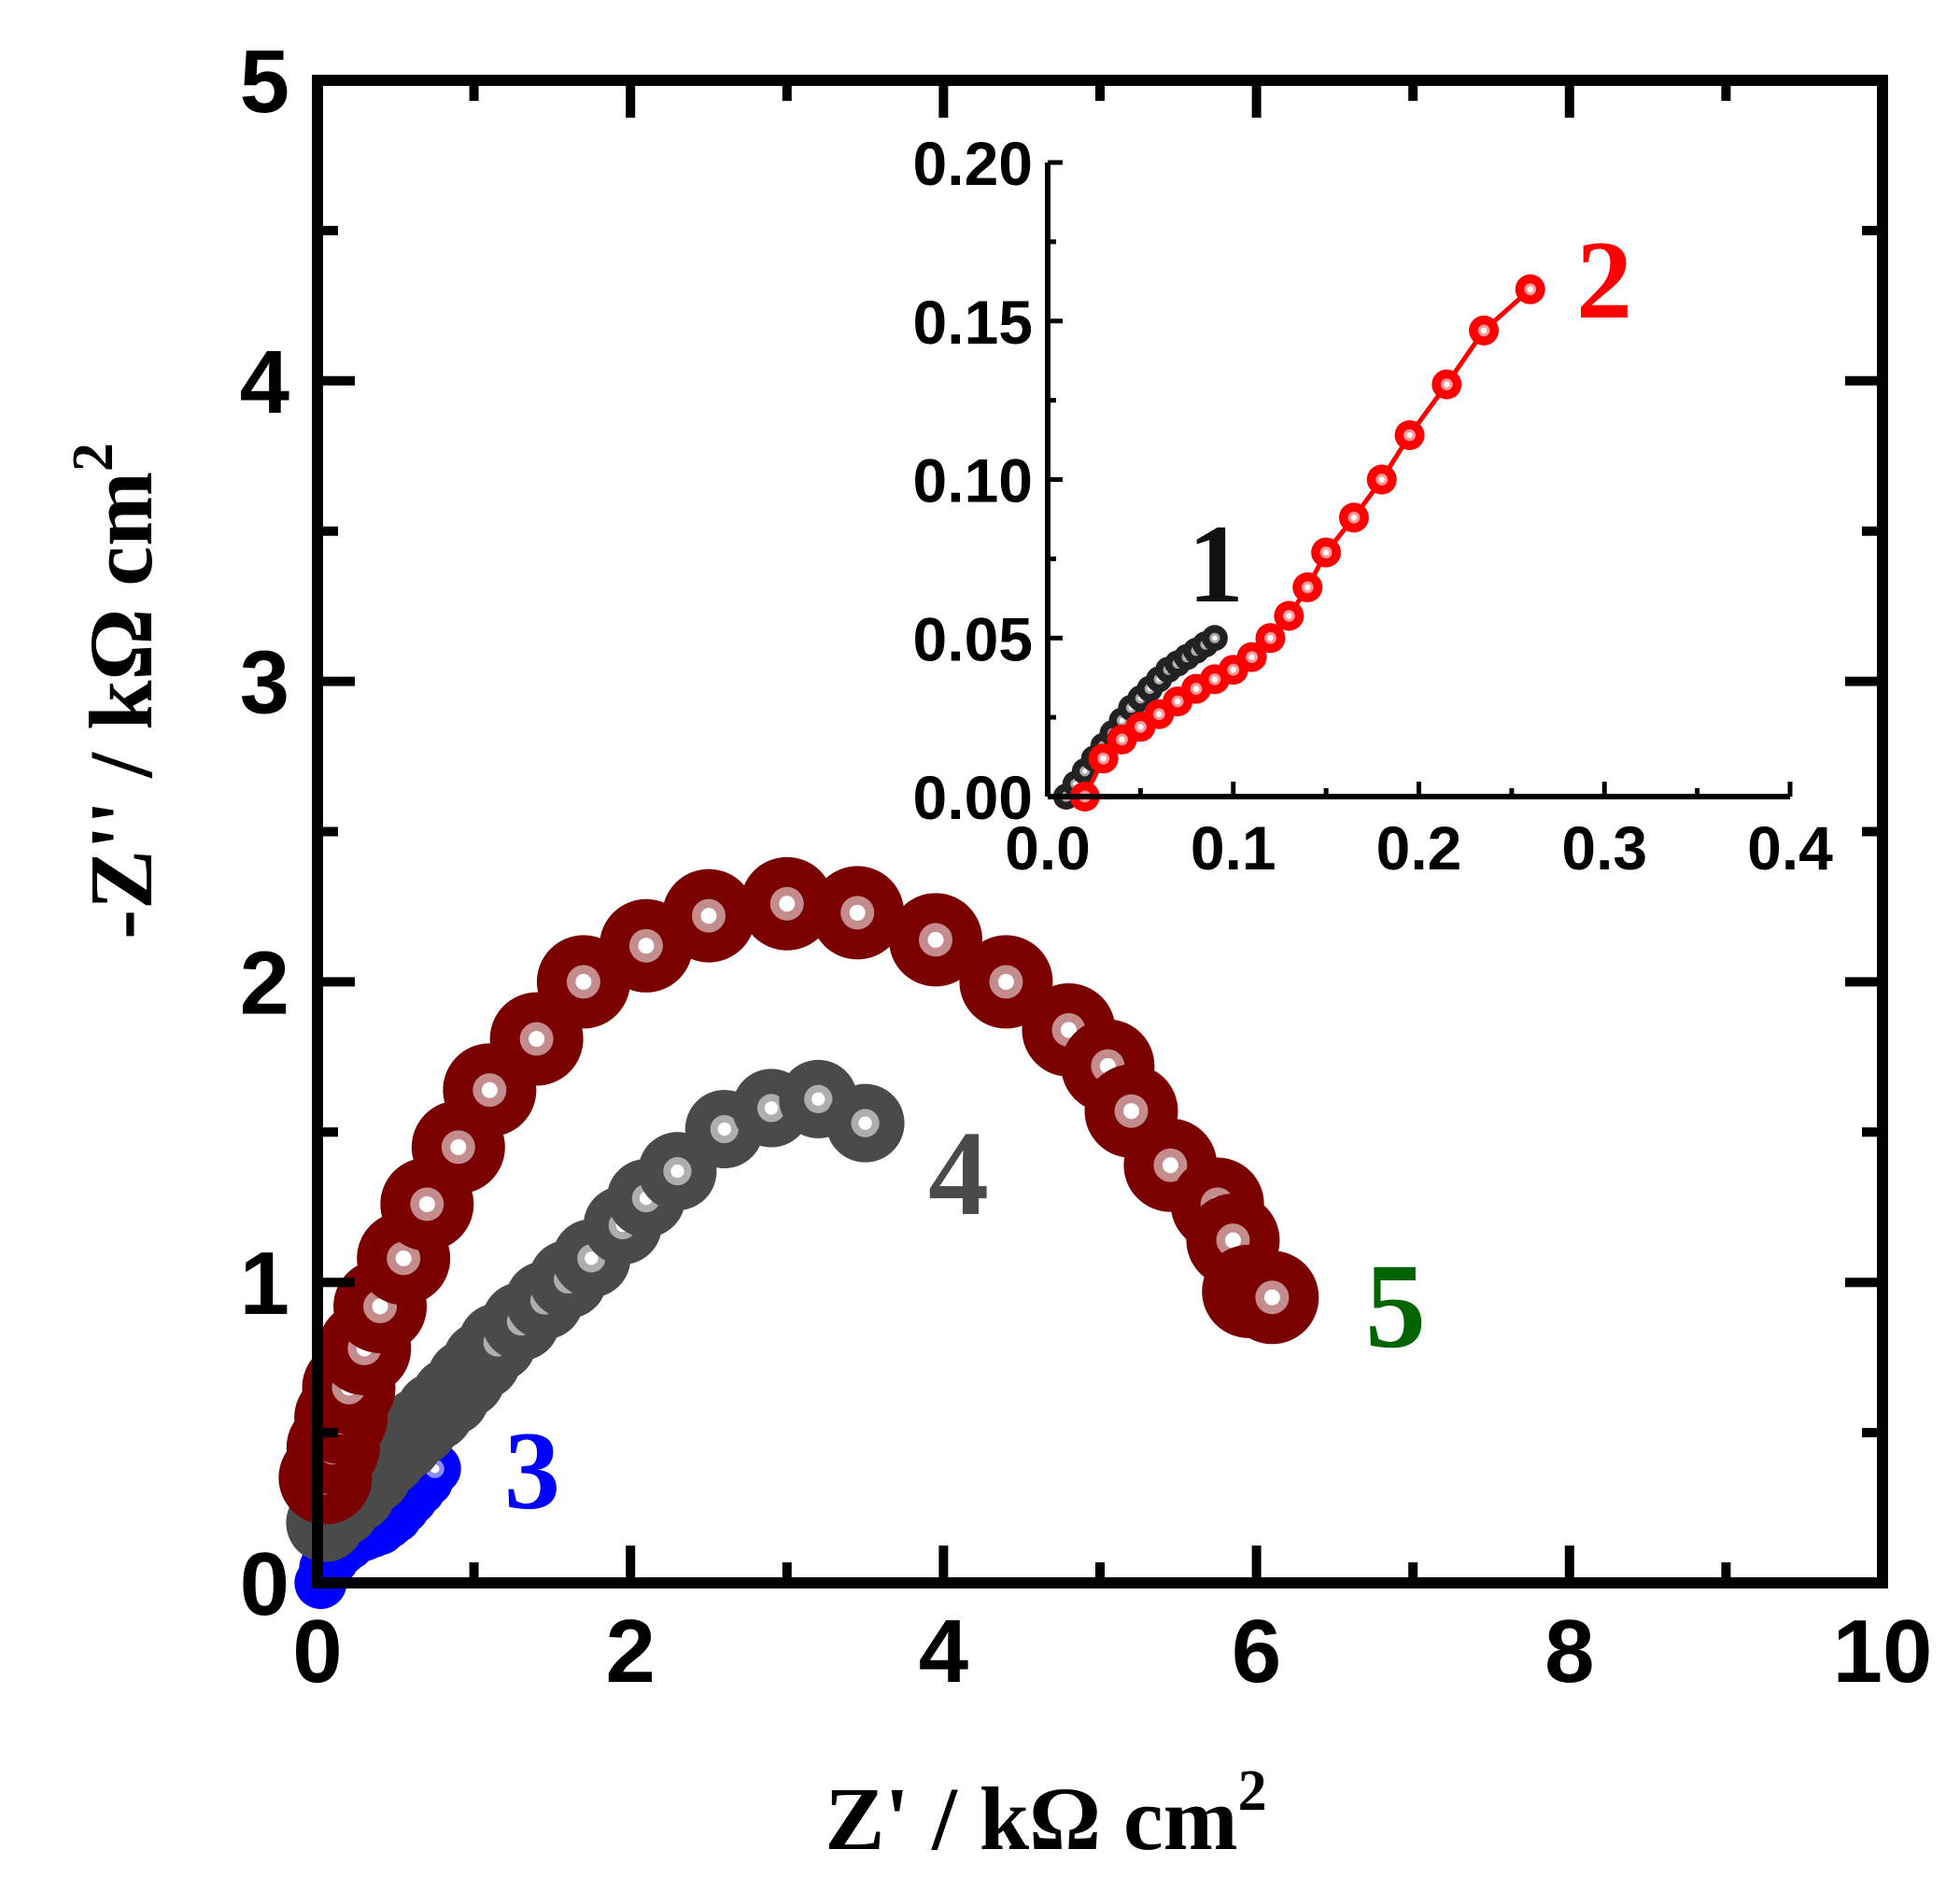  I want to click on series-label-2: 2, so click(1604, 280).